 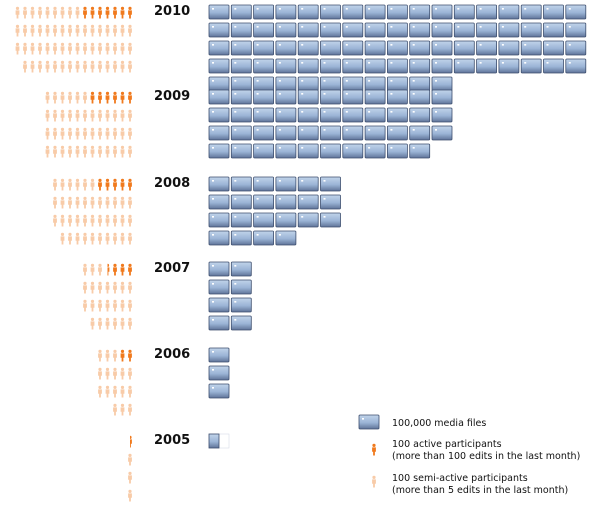 I want to click on legend-active-icon, so click(x=374, y=449).